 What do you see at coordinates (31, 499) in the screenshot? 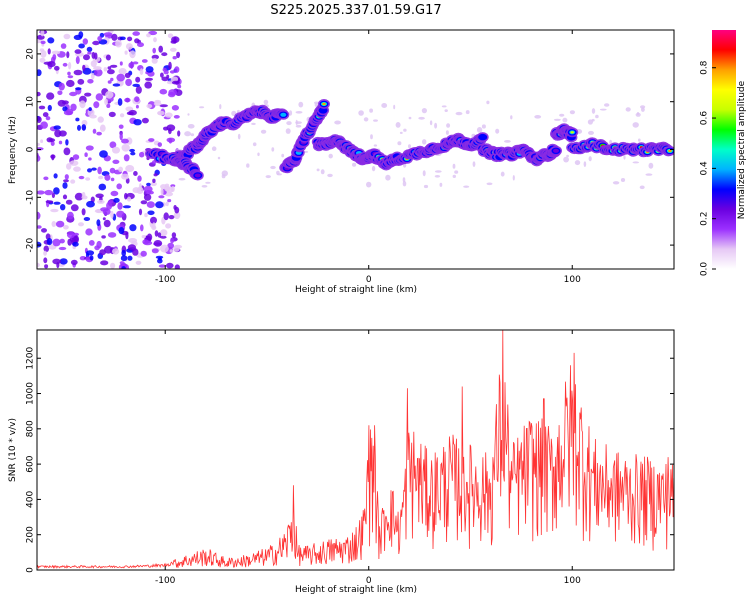
I see `snr-ytick-label: 400` at bounding box center [31, 499].